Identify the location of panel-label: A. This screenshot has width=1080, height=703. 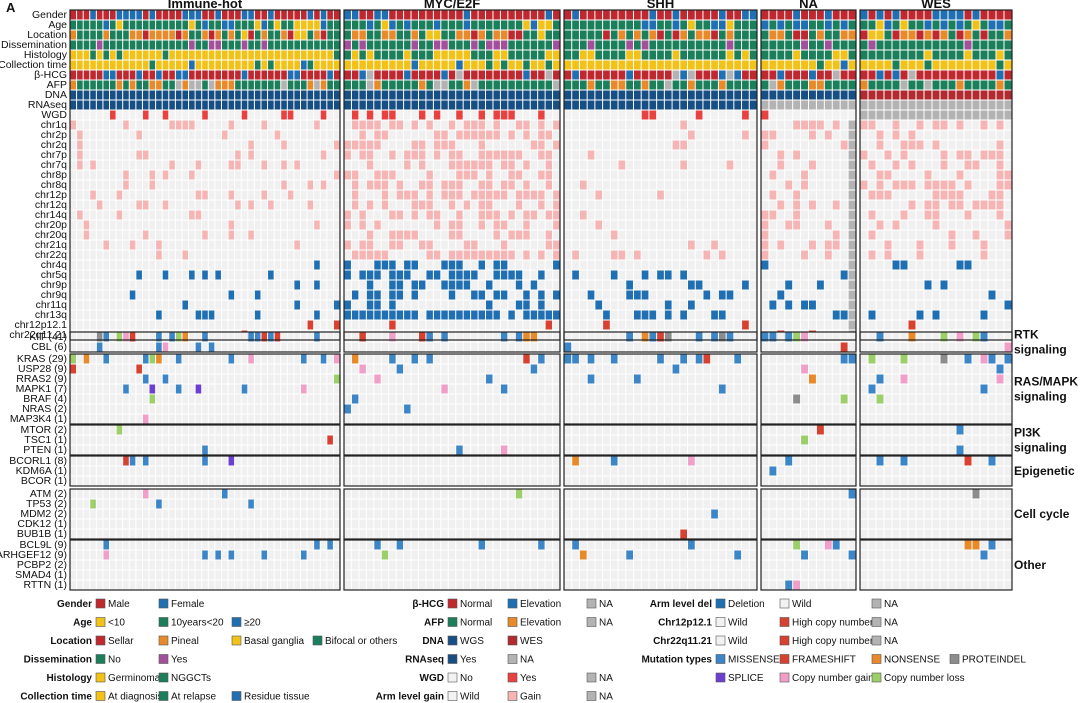
(11, 7).